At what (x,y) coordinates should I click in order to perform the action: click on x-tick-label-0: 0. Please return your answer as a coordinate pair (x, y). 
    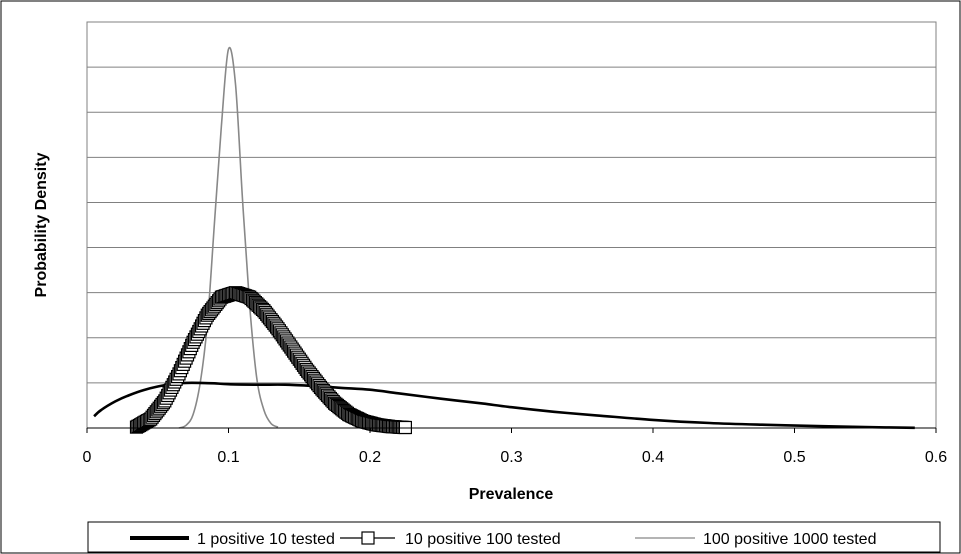
    Looking at the image, I should click on (87, 457).